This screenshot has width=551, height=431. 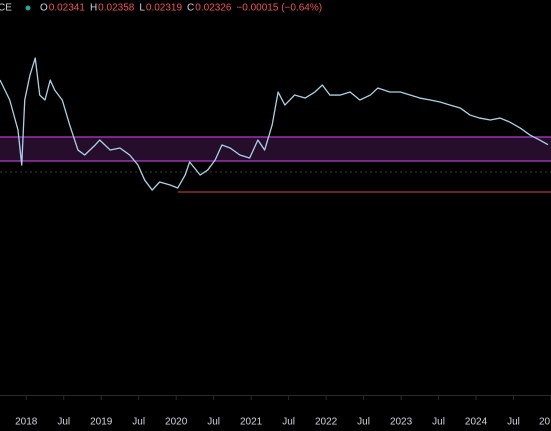 What do you see at coordinates (164, 8) in the screenshot?
I see `ohlc-value: 0.02319` at bounding box center [164, 8].